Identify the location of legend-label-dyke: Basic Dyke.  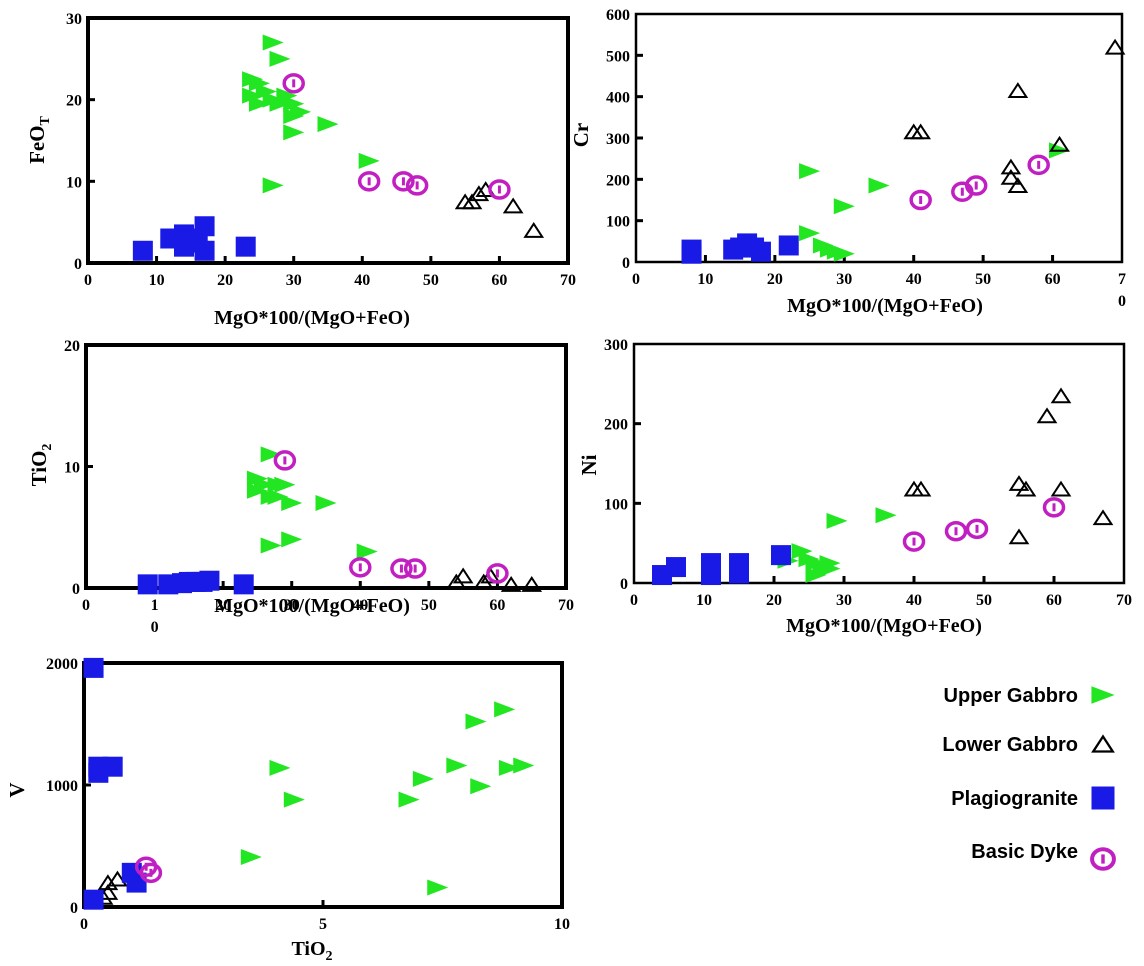
(1024, 852).